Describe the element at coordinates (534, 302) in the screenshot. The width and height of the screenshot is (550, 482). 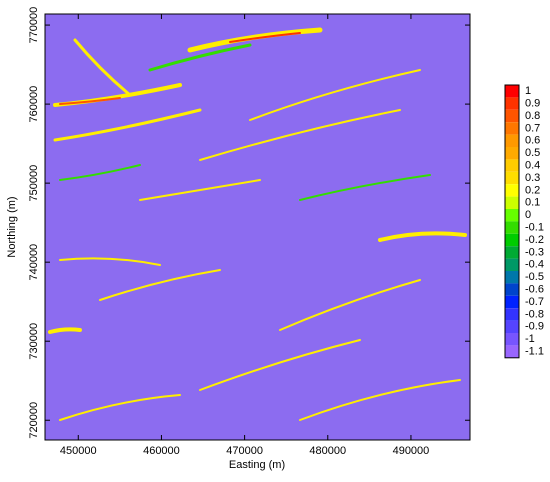
I see `colorbar-label: -0.7` at that location.